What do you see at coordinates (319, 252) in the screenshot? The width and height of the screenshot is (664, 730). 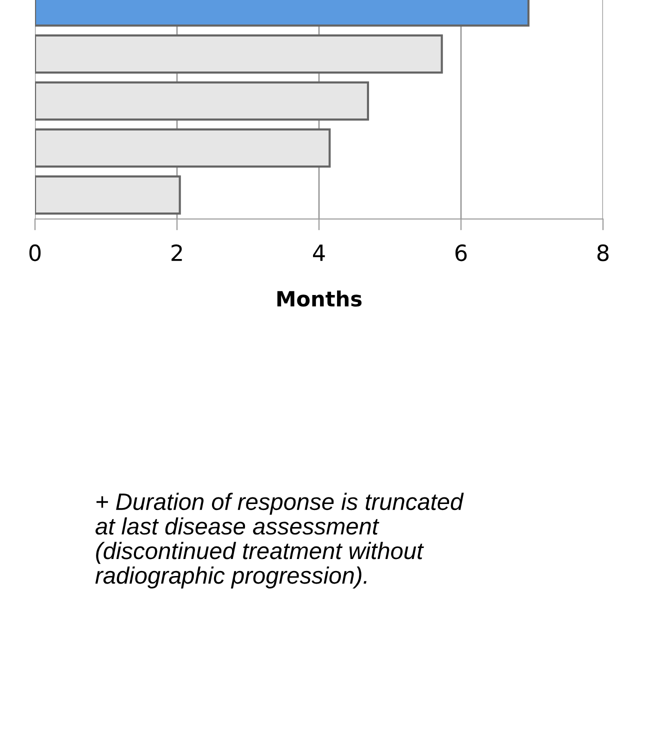 I see `x-tick-label: 4` at bounding box center [319, 252].